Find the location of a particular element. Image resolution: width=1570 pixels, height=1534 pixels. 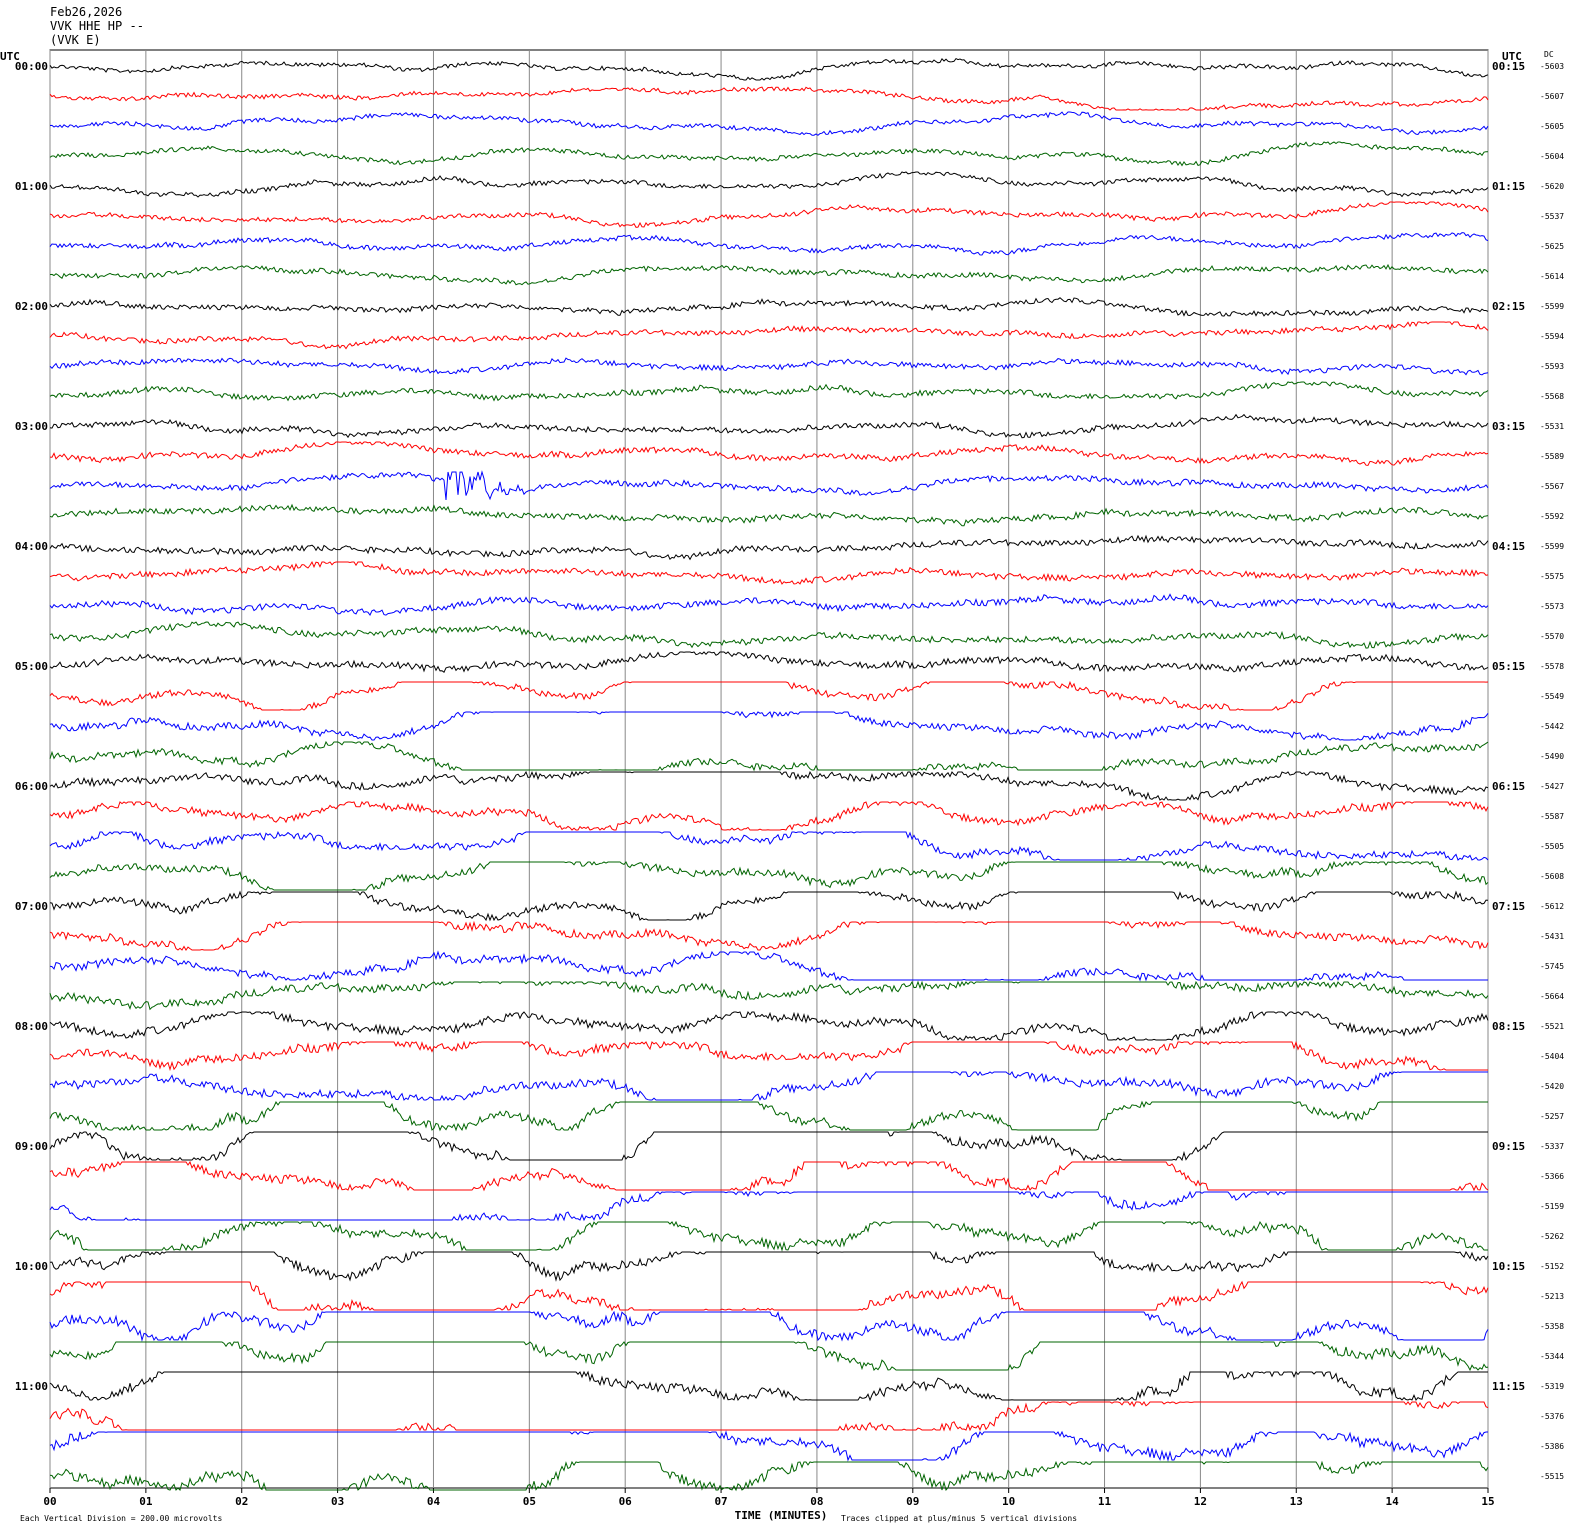

dc-value: -5620 is located at coordinates (1552, 186).